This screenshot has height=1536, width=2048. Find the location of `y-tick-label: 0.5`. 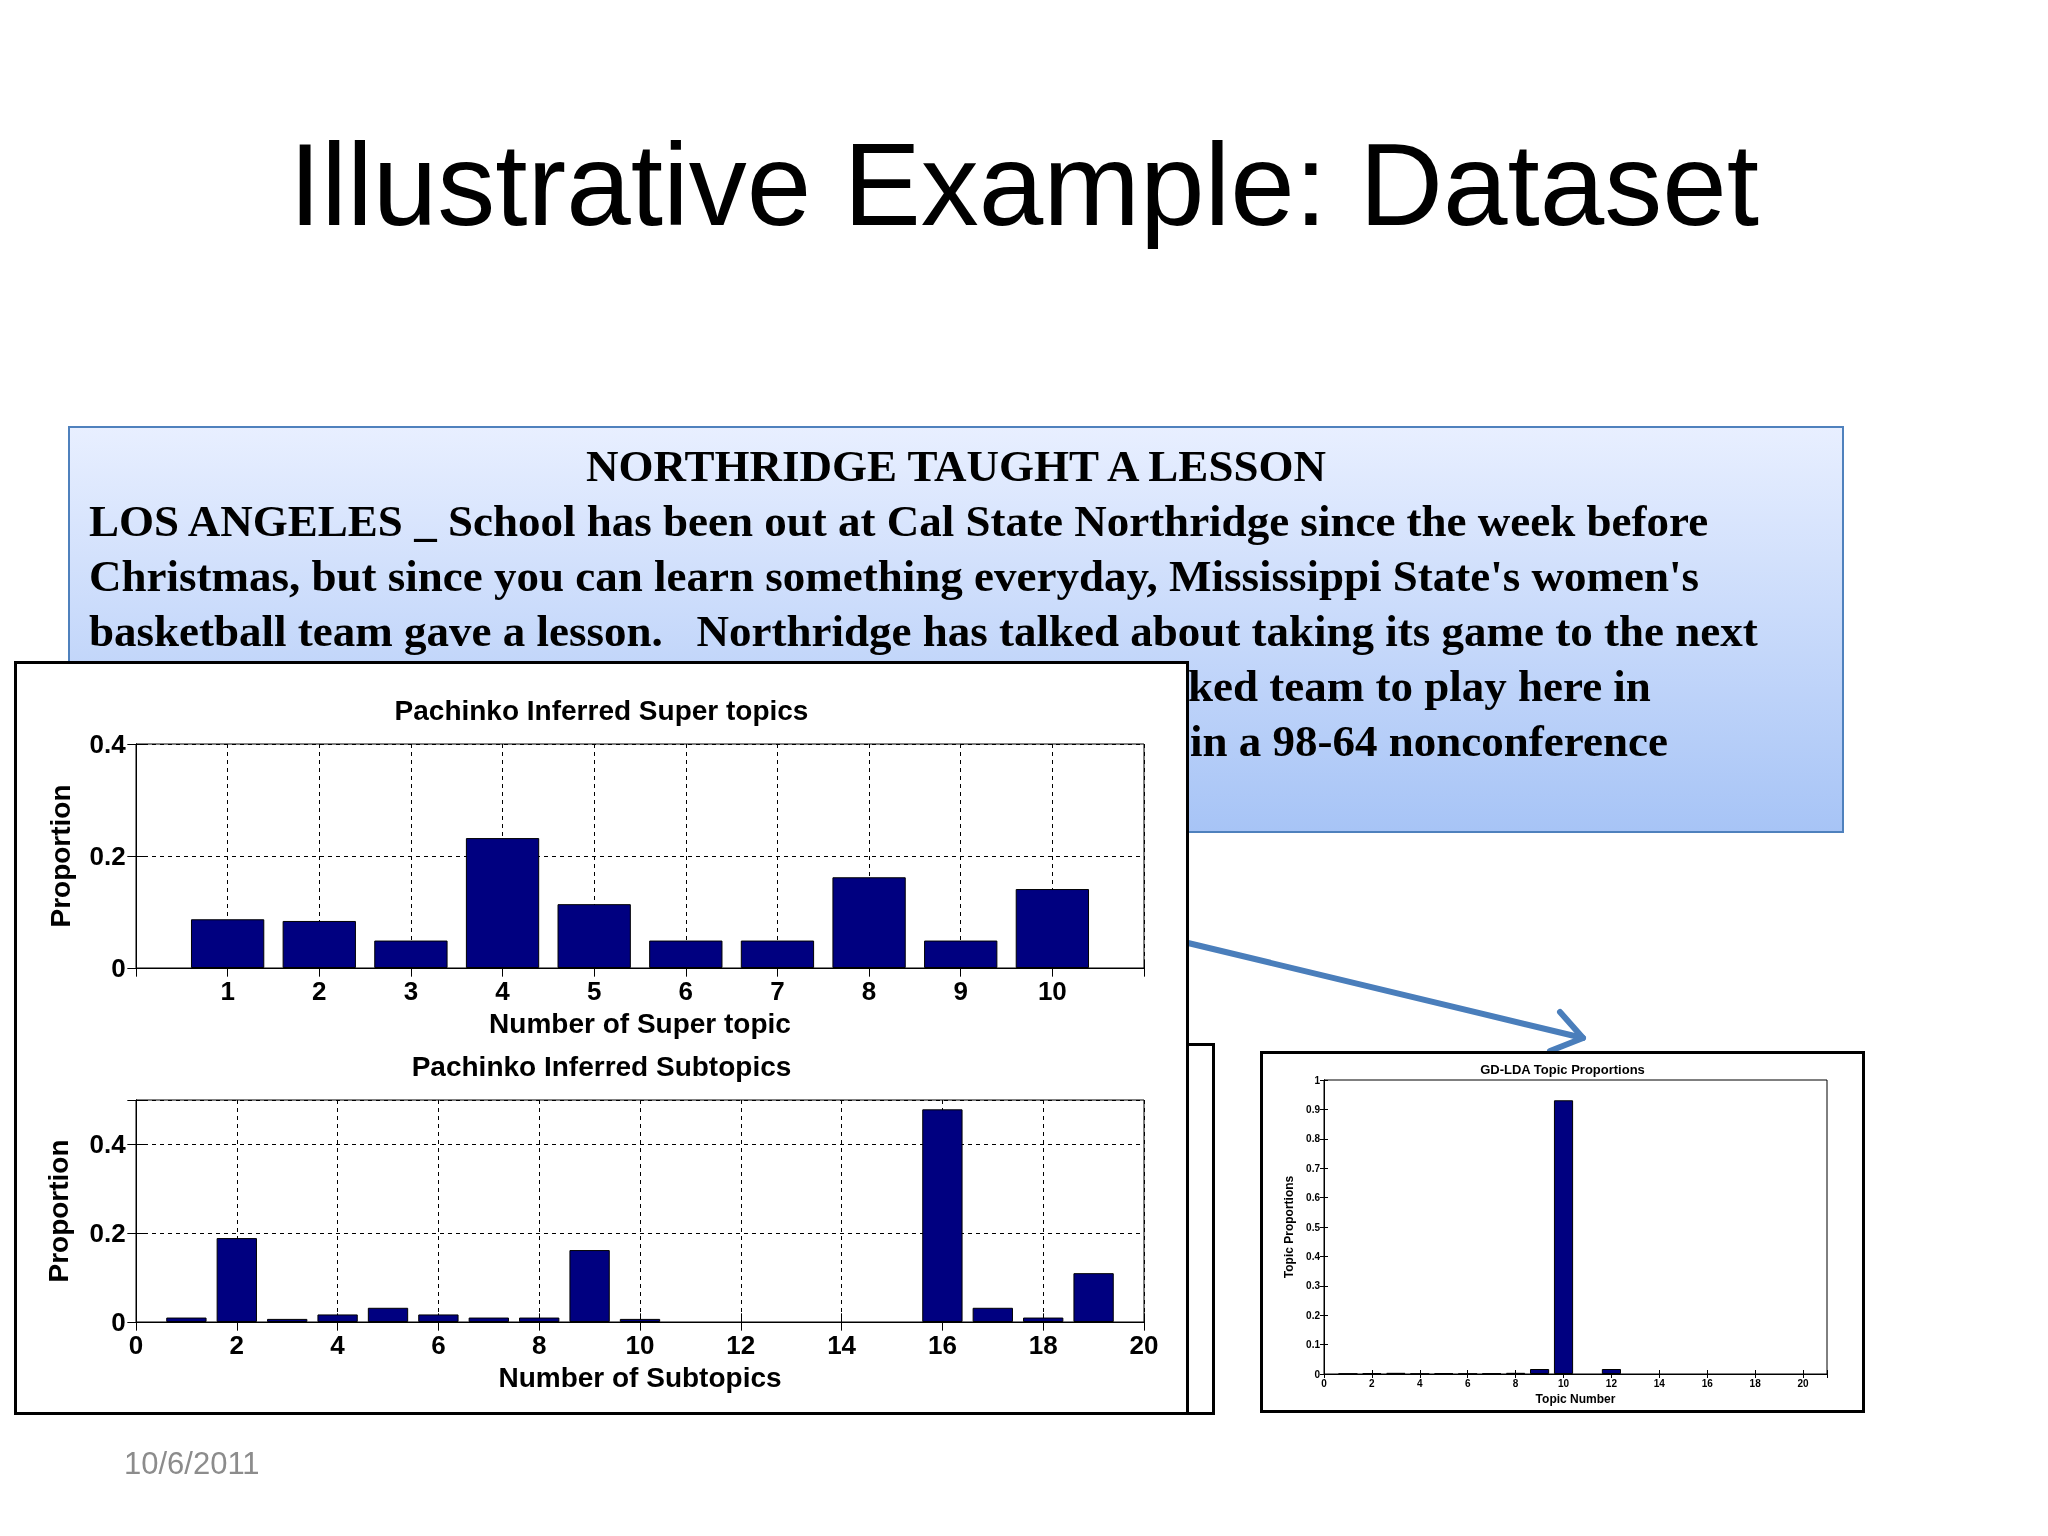

y-tick-label: 0.5 is located at coordinates (1313, 1227).